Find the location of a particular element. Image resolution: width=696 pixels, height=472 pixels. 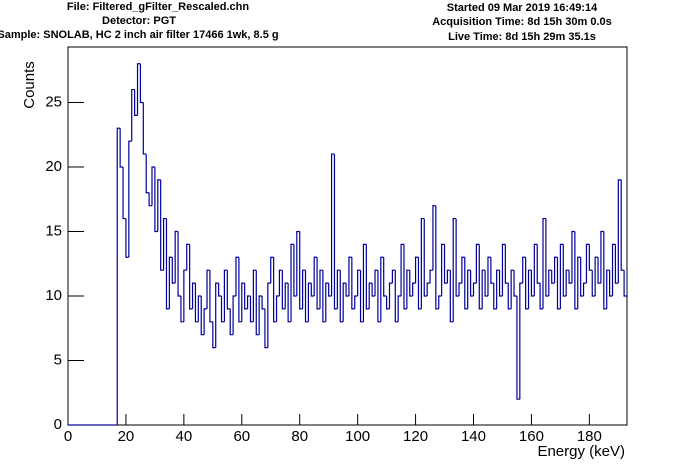

x-tick-label: 160 is located at coordinates (531, 436).